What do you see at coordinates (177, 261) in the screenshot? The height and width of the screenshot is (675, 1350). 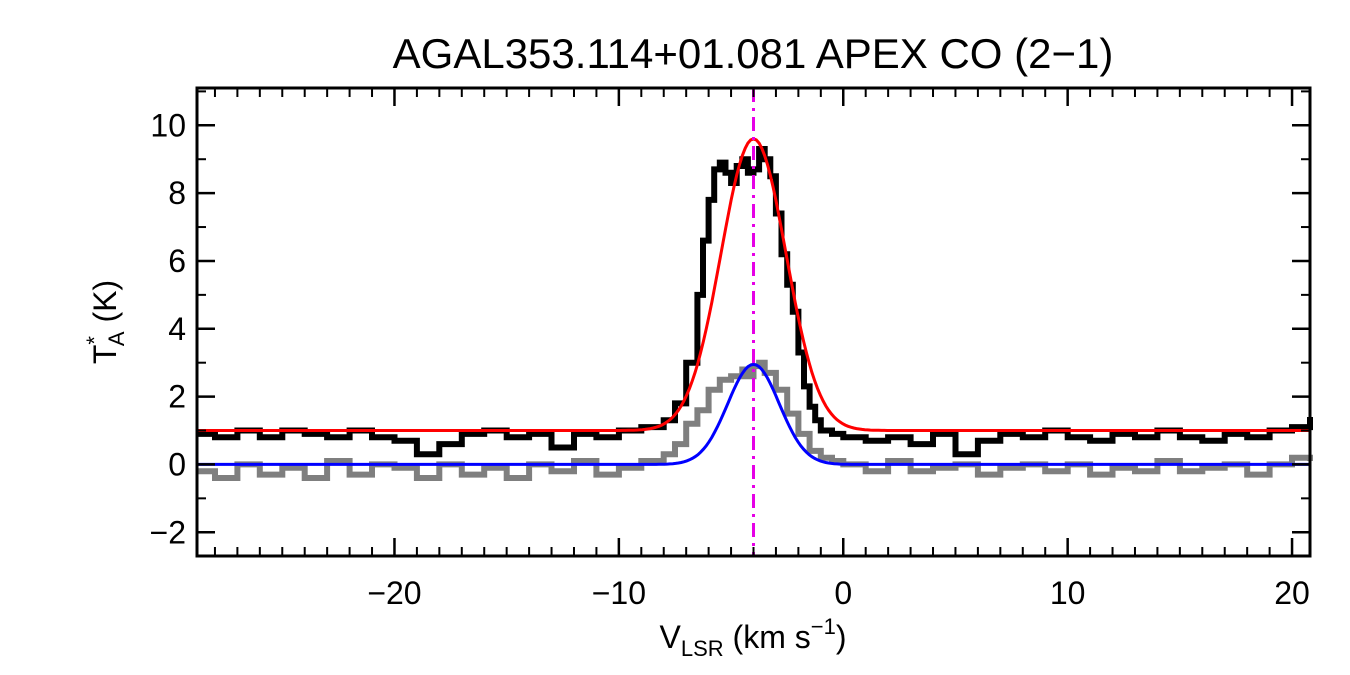 I see `y-tick-label: 6` at bounding box center [177, 261].